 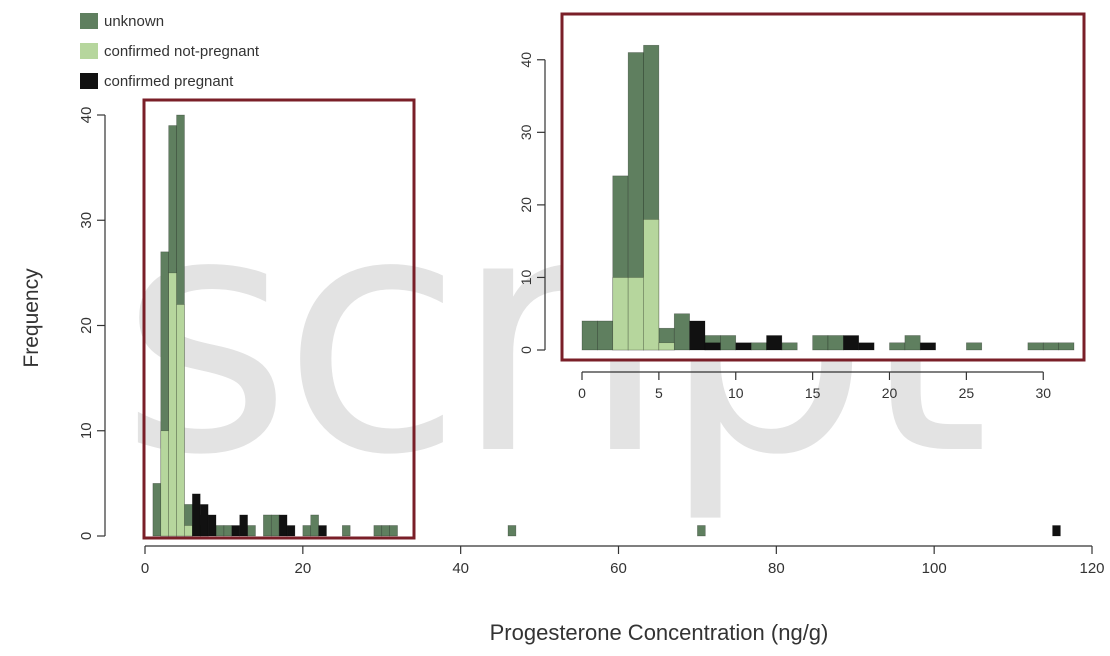 I want to click on main-x-tick-label-5: 100, so click(x=934, y=568).